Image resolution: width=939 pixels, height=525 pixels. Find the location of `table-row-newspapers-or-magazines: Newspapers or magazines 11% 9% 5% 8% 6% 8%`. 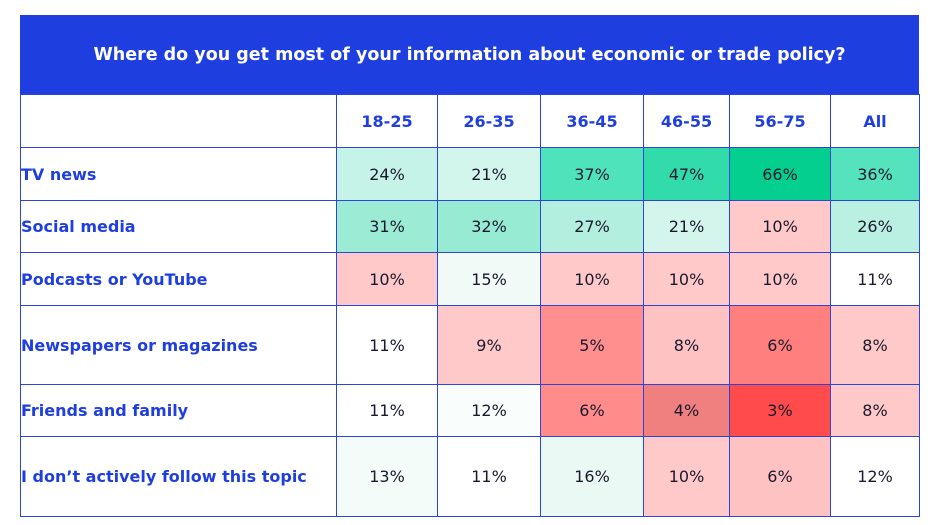

table-row-newspapers-or-magazines: Newspapers or magazines 11% 9% 5% 8% 6% 8% is located at coordinates (470, 345).